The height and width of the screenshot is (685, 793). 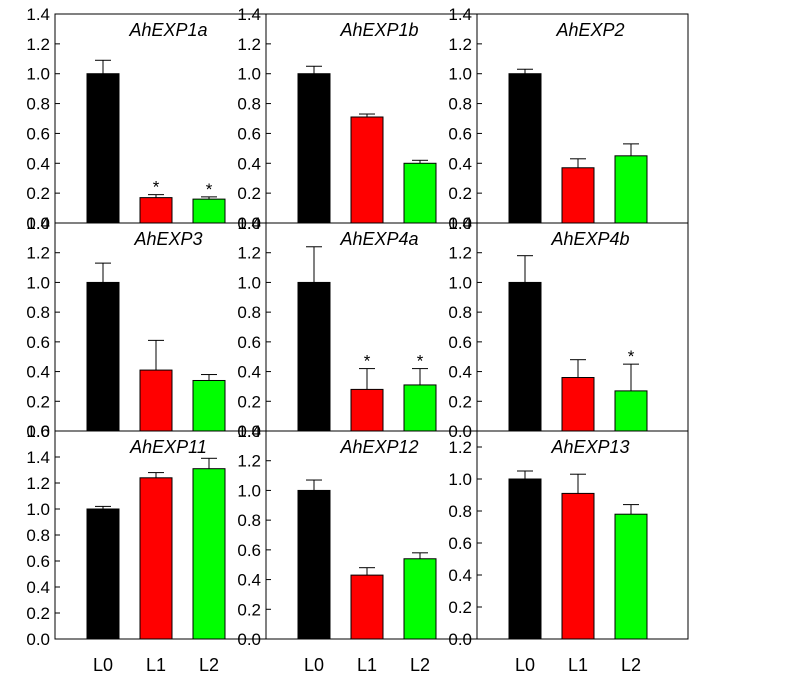 I want to click on y-tick-label: 1.6, so click(x=38, y=431).